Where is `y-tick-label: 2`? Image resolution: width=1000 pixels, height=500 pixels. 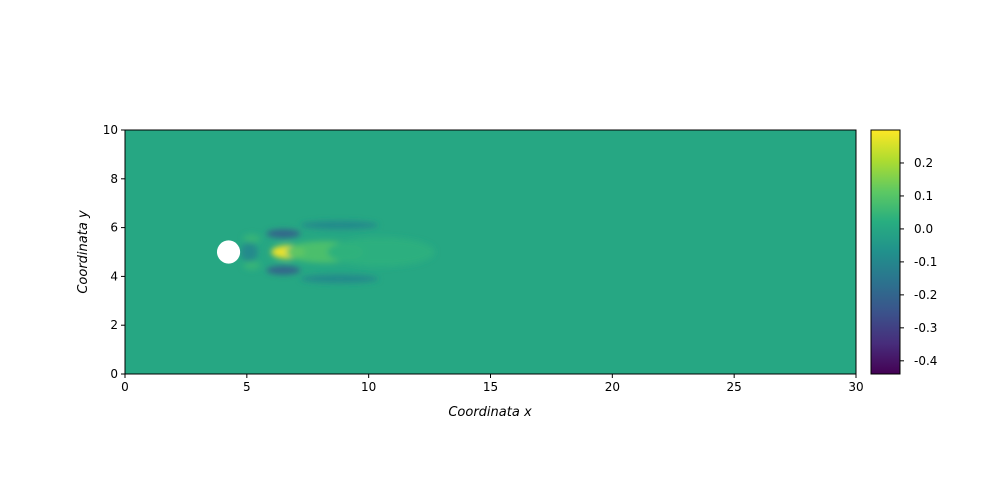
y-tick-label: 2 is located at coordinates (114, 325).